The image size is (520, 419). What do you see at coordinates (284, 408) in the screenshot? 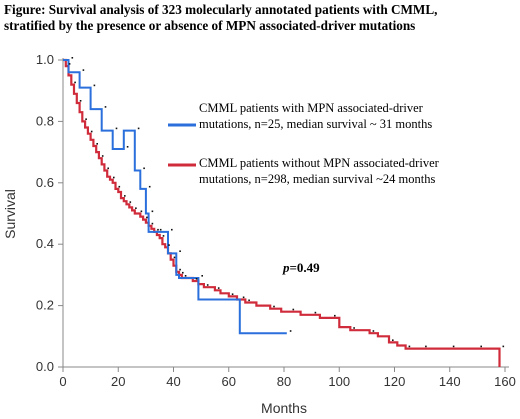
I see `x-axis-label: Months` at bounding box center [284, 408].